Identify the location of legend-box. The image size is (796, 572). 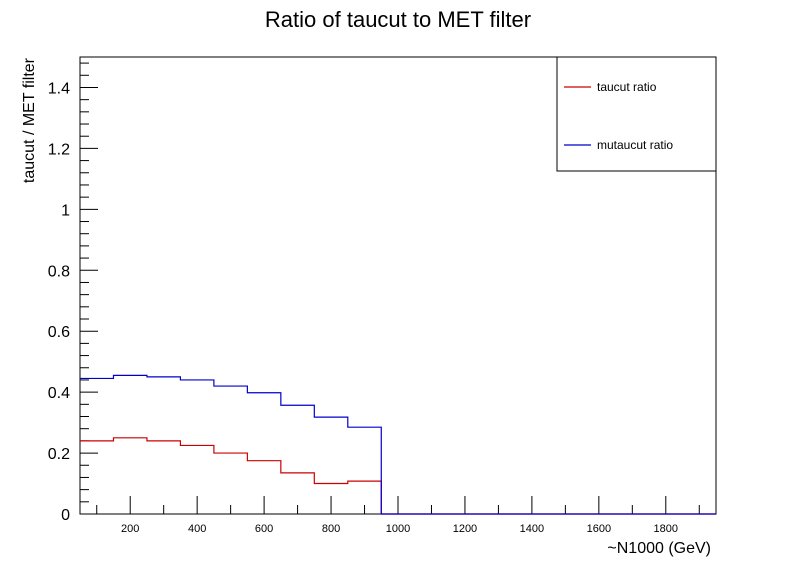
(636, 114).